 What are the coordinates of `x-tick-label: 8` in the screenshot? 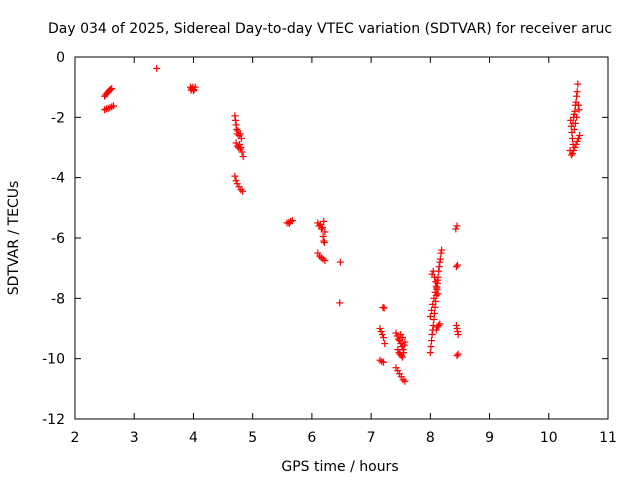 It's located at (430, 438).